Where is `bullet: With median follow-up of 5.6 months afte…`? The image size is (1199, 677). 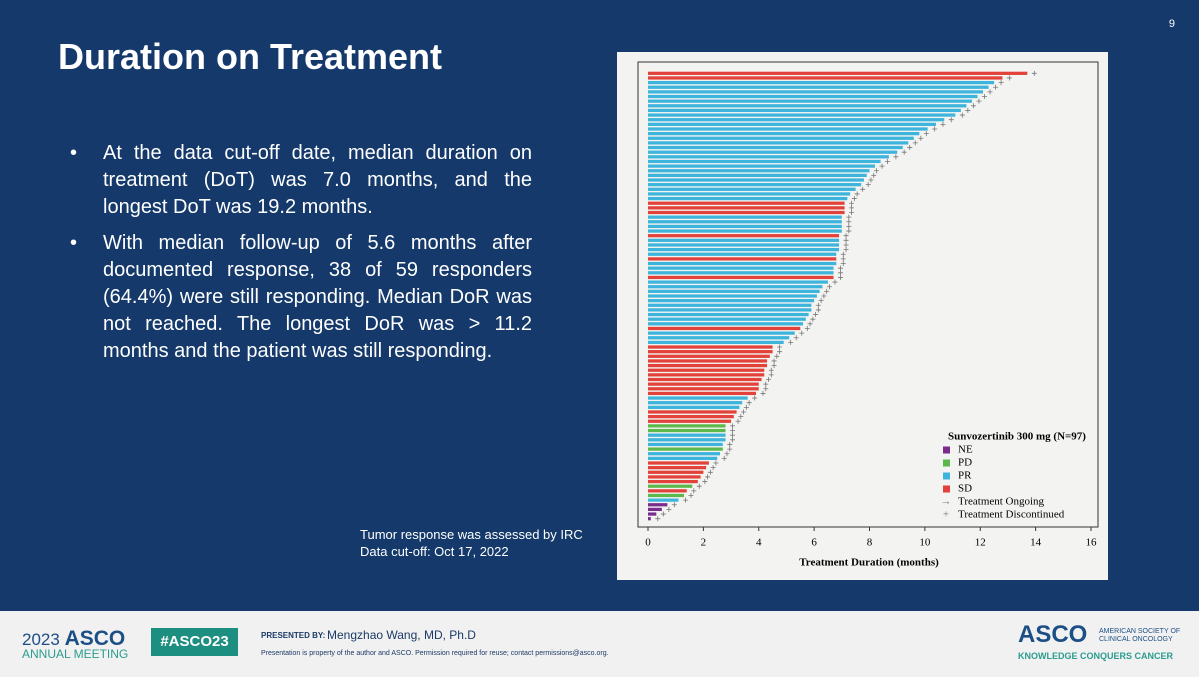 bullet: With median follow-up of 5.6 months afte… is located at coordinates (301, 297).